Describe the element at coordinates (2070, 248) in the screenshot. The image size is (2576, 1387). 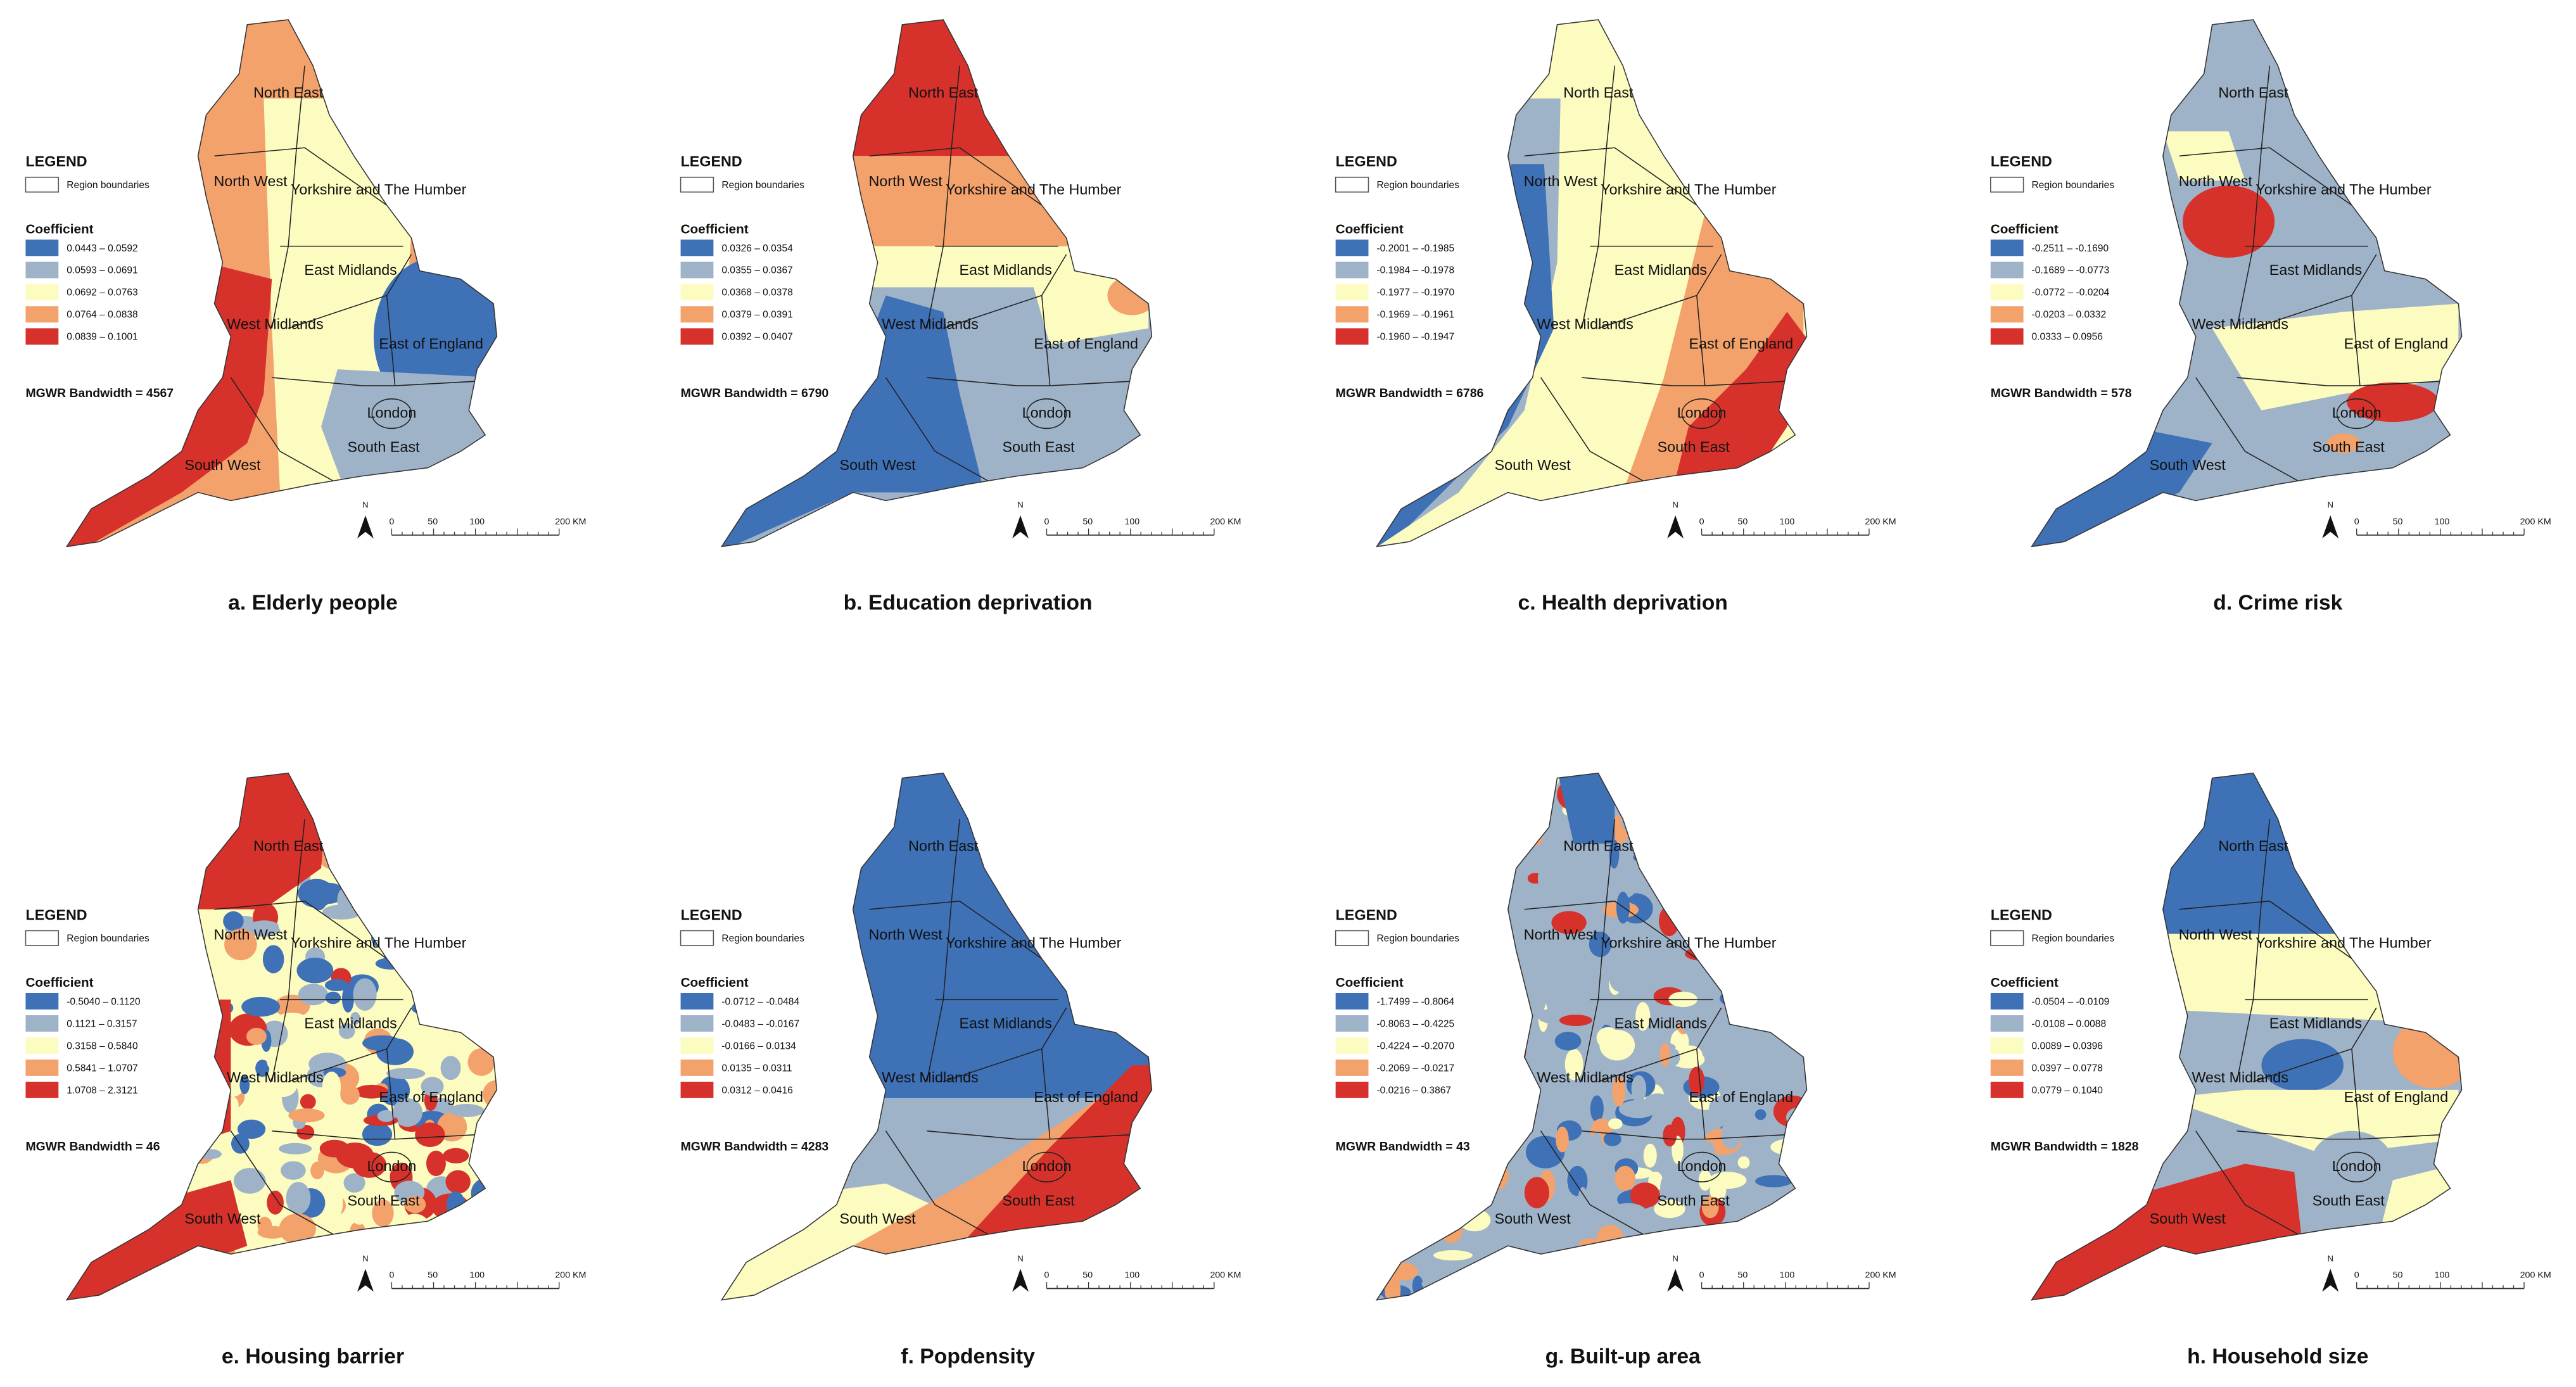
I see `legend-label: -0.2511 – -0.1690` at that location.